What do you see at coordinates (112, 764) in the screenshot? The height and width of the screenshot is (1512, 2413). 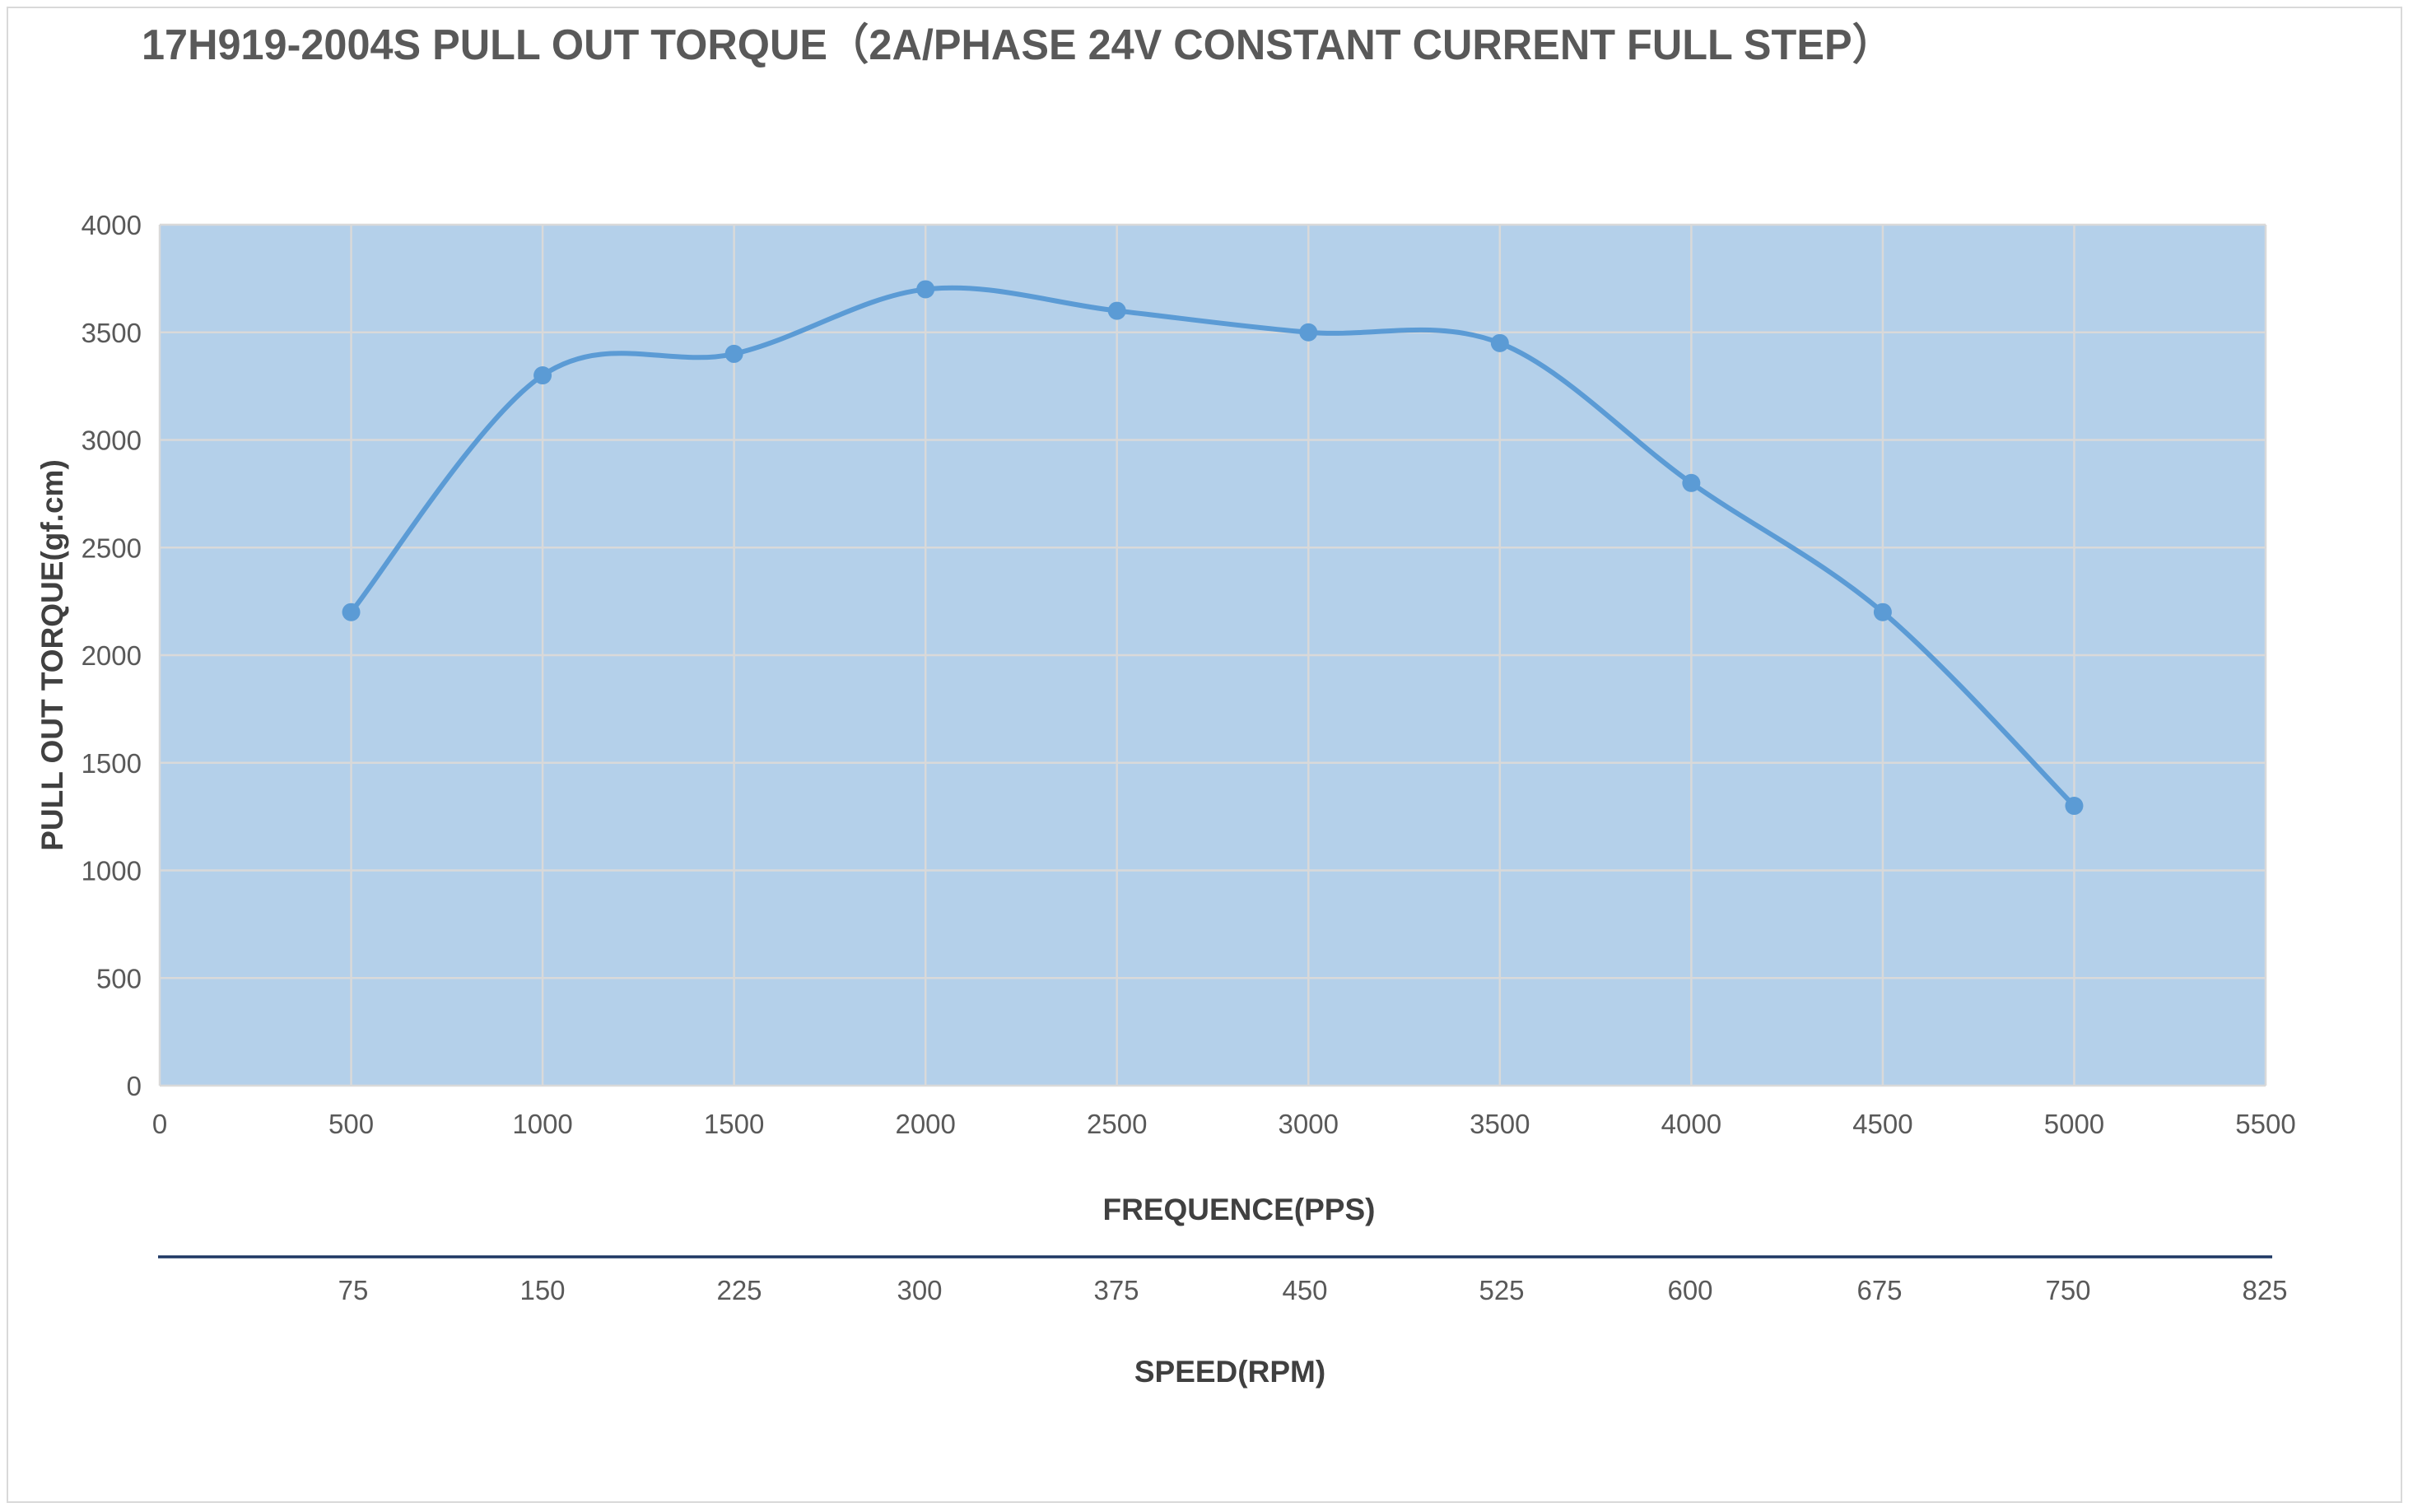 I see `y-tick-label: 1500` at bounding box center [112, 764].